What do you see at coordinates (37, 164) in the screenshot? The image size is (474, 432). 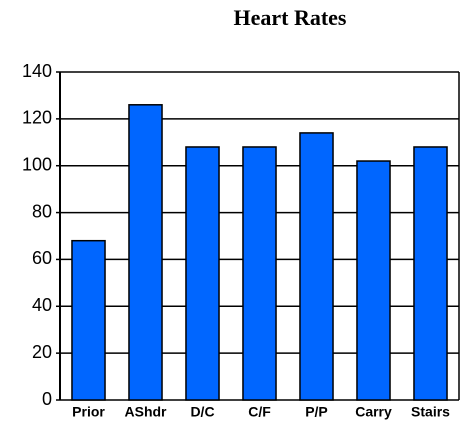 I see `y-tick-label: 100` at bounding box center [37, 164].